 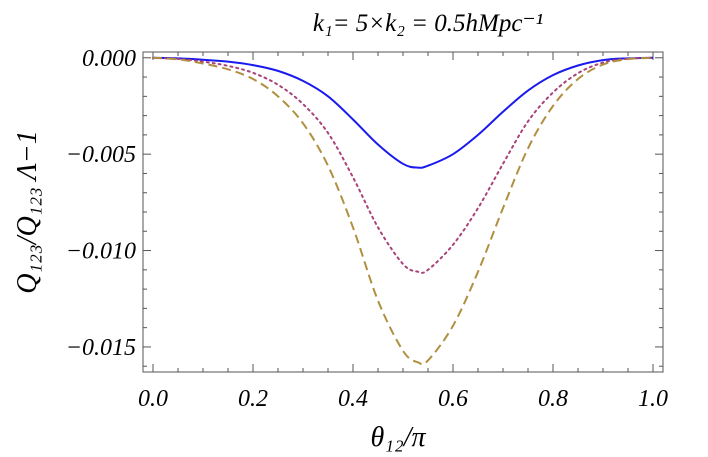 I want to click on x-tick-label: 0.6, so click(x=453, y=399).